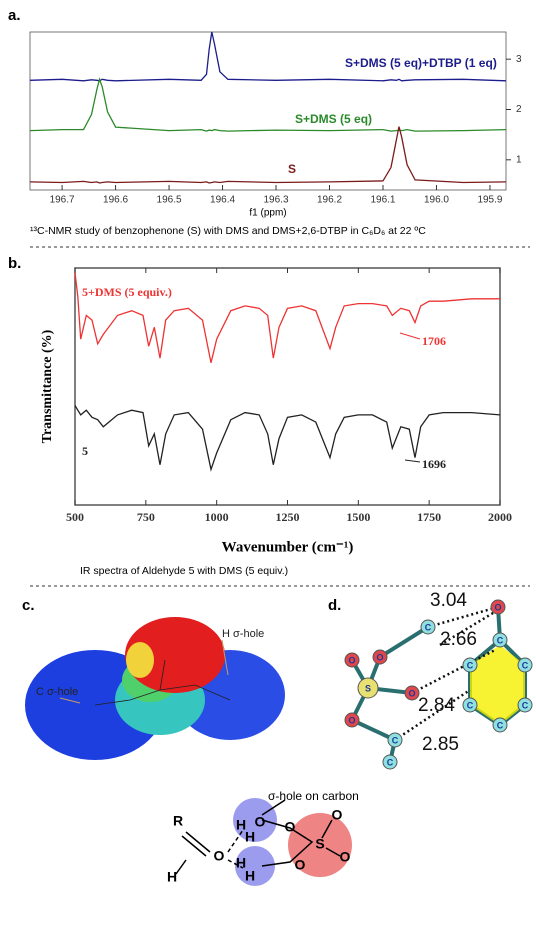  Describe the element at coordinates (489, 200) in the screenshot. I see `x-tick-label: 195.9` at that location.